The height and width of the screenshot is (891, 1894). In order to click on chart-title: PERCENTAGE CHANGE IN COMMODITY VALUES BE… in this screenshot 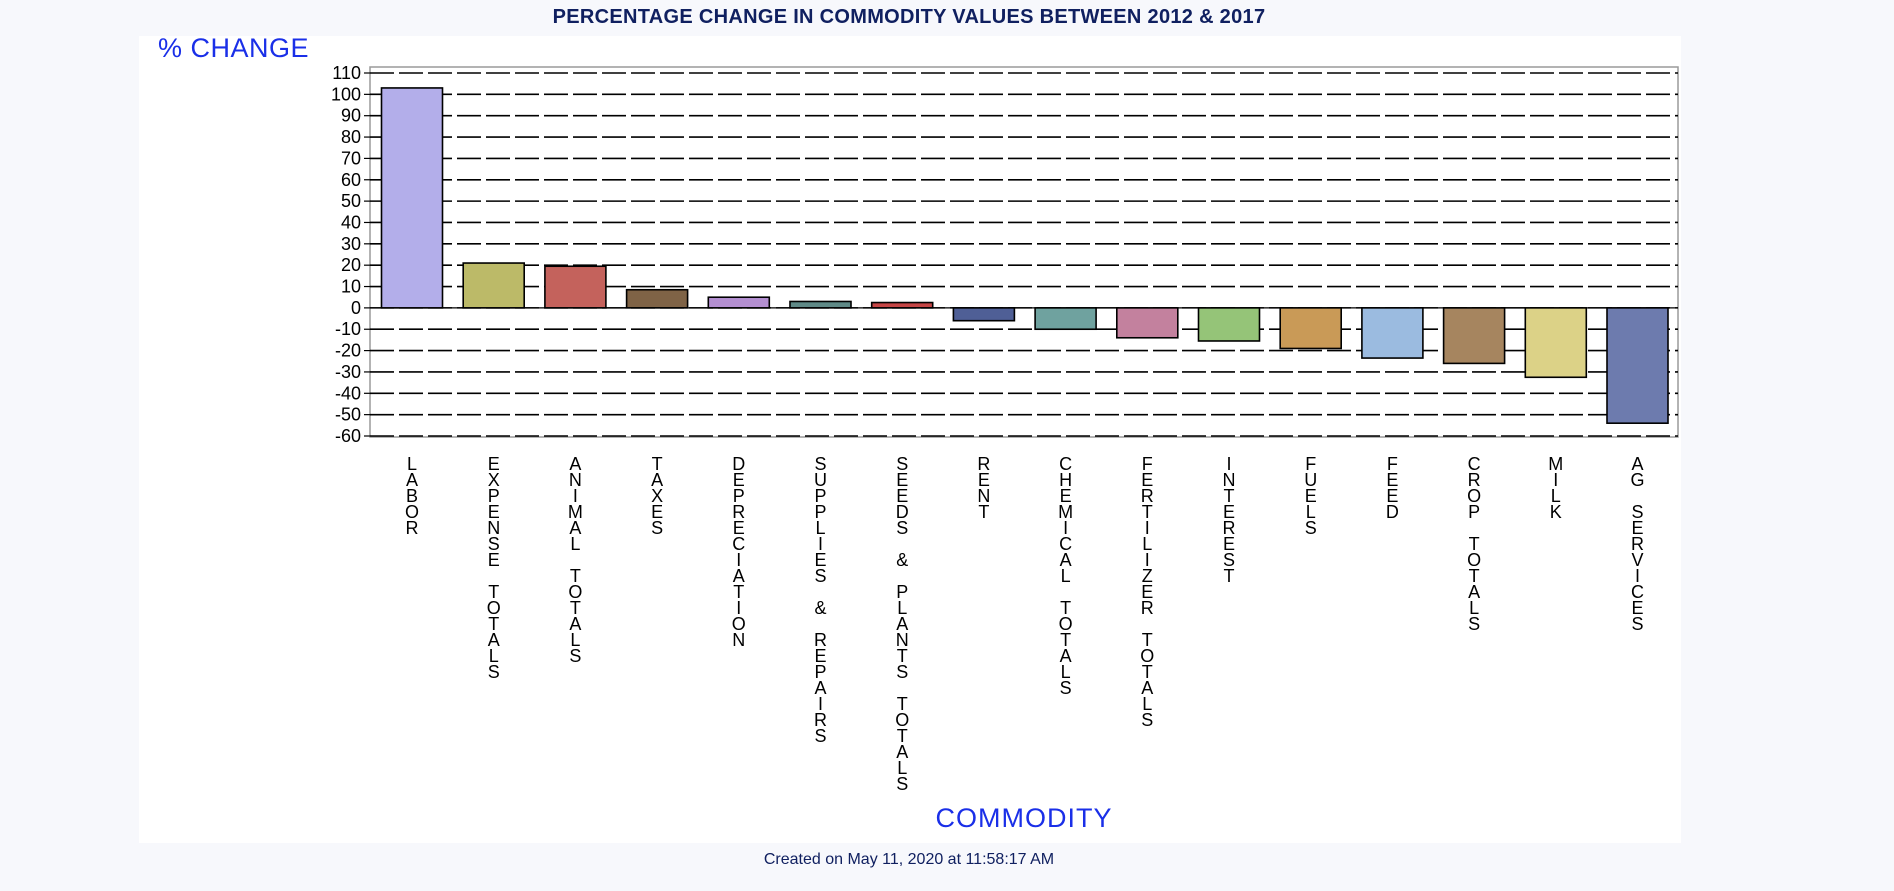, I will do `click(909, 17)`.